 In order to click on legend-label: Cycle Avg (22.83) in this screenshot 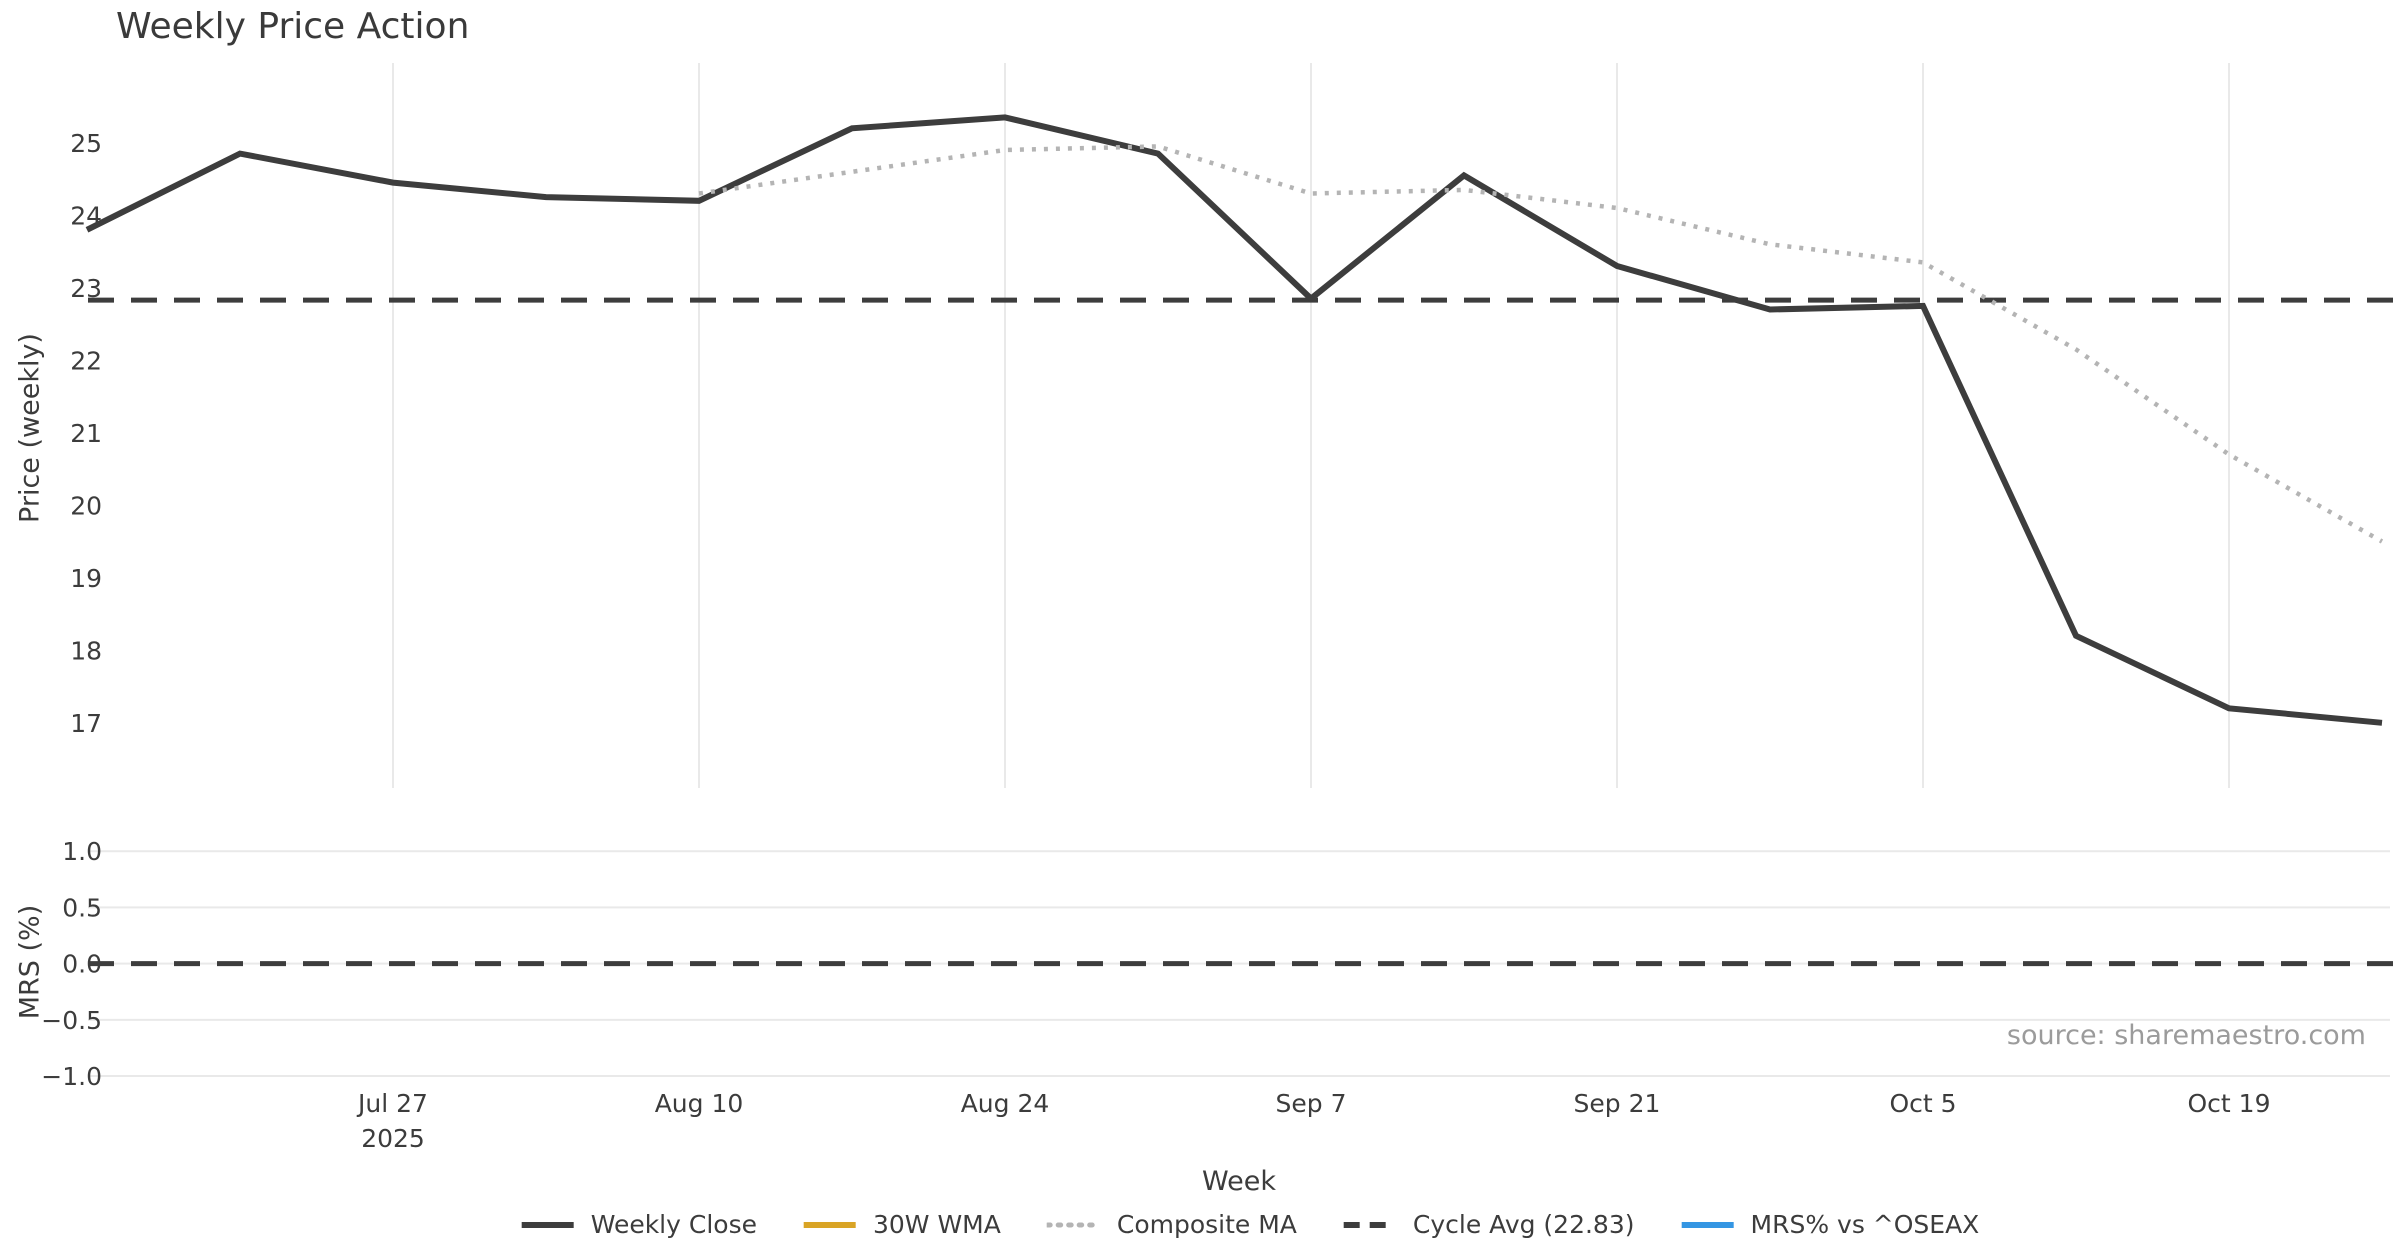, I will do `click(1523, 1224)`.